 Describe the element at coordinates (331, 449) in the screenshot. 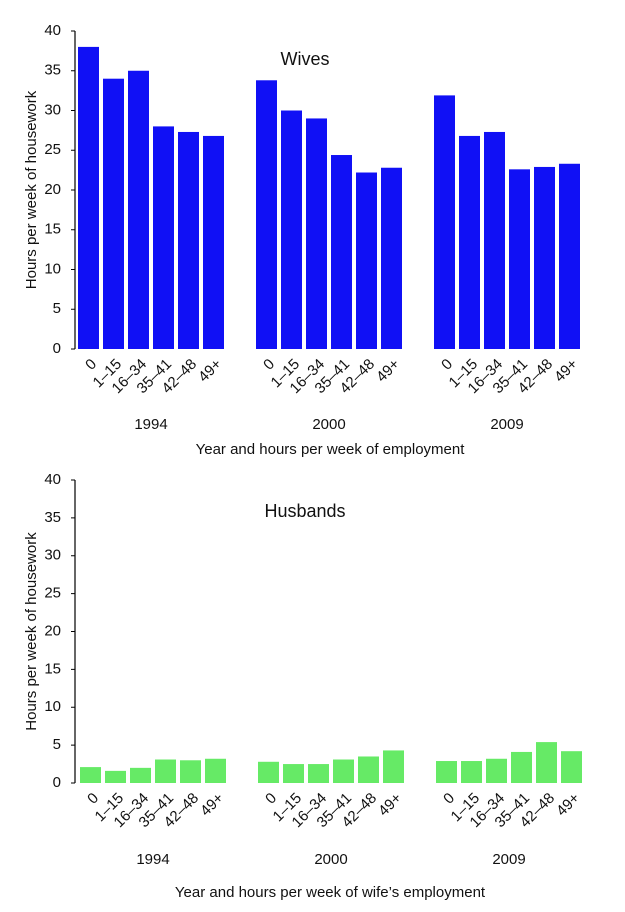

I see `x-axis-label: Year and hours per week of employment` at that location.